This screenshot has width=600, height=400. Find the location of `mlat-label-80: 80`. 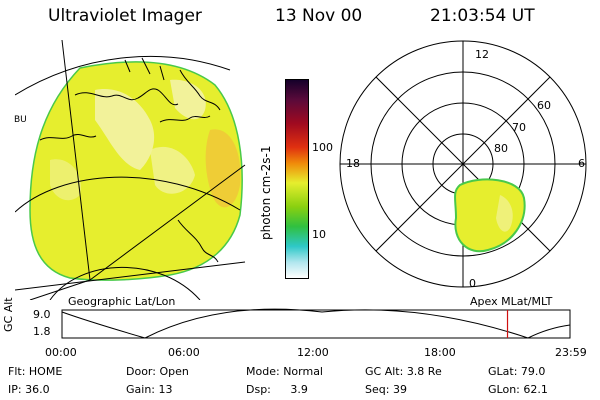

mlat-label-80: 80 is located at coordinates (501, 148).